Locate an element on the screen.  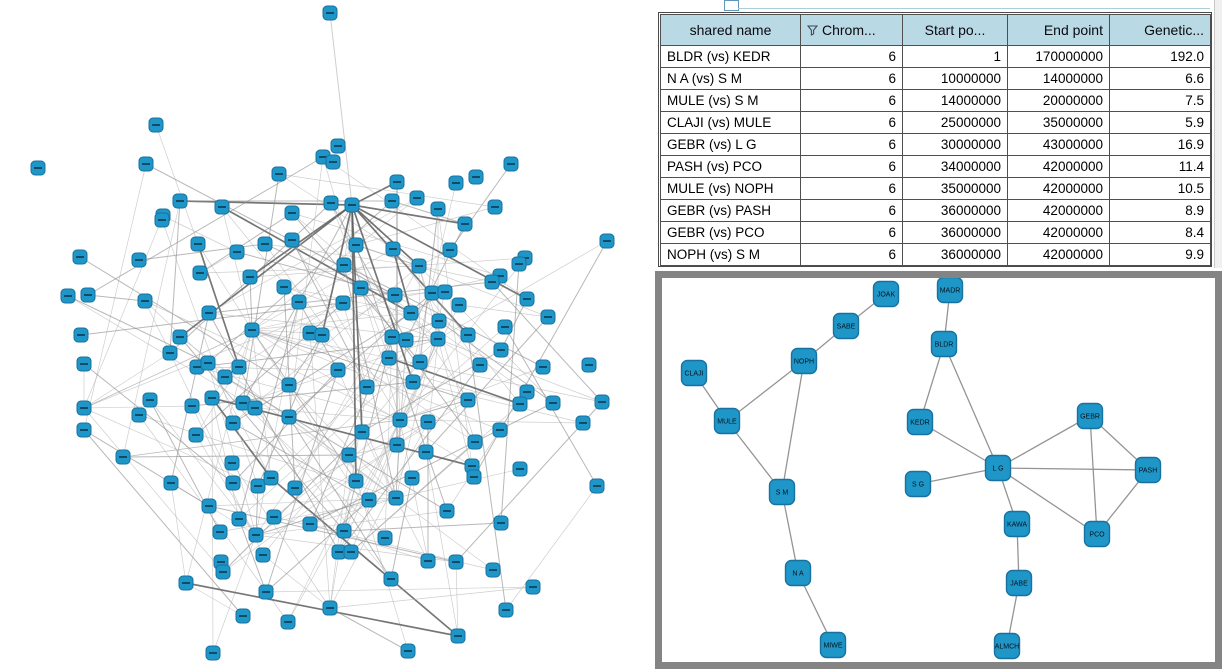
table-row: BLDR (vs) KEDR 6 1 170000000 192.0 is located at coordinates (935, 56).